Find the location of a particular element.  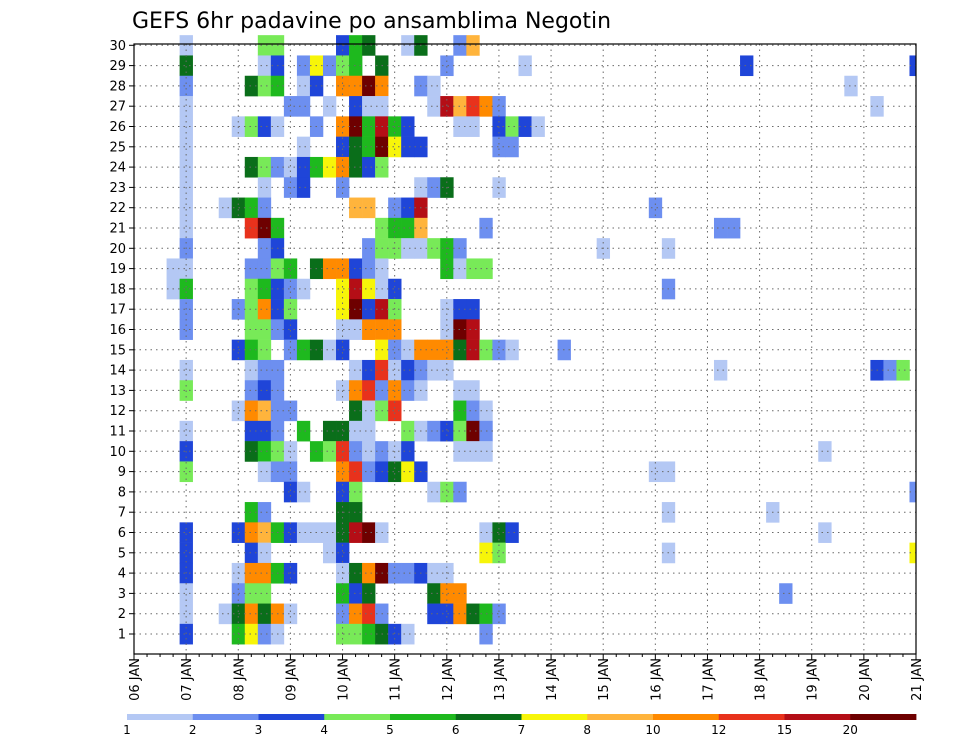

y-tick-label: 17 is located at coordinates (117, 310).